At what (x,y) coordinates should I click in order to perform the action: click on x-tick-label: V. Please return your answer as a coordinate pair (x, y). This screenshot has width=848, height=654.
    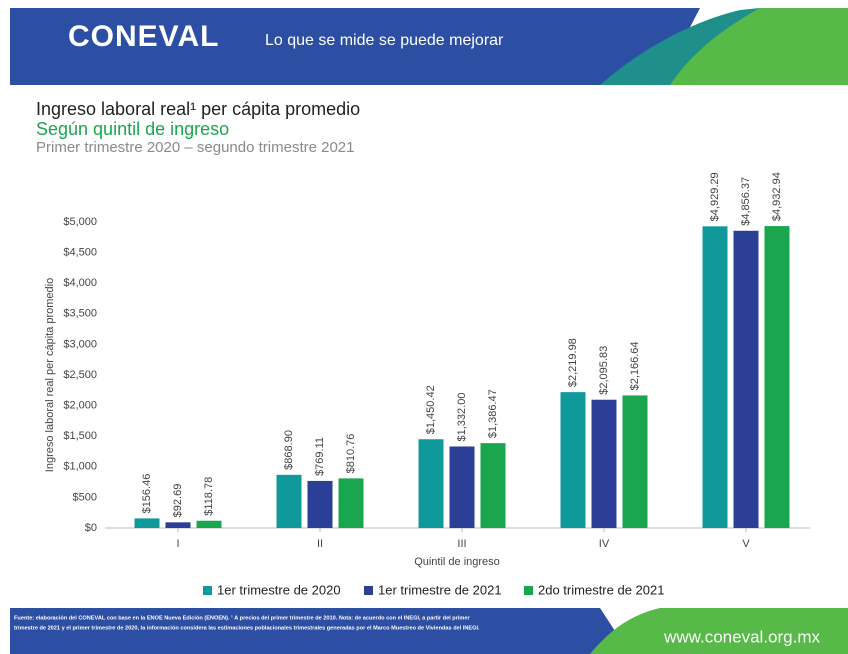
    Looking at the image, I should click on (746, 544).